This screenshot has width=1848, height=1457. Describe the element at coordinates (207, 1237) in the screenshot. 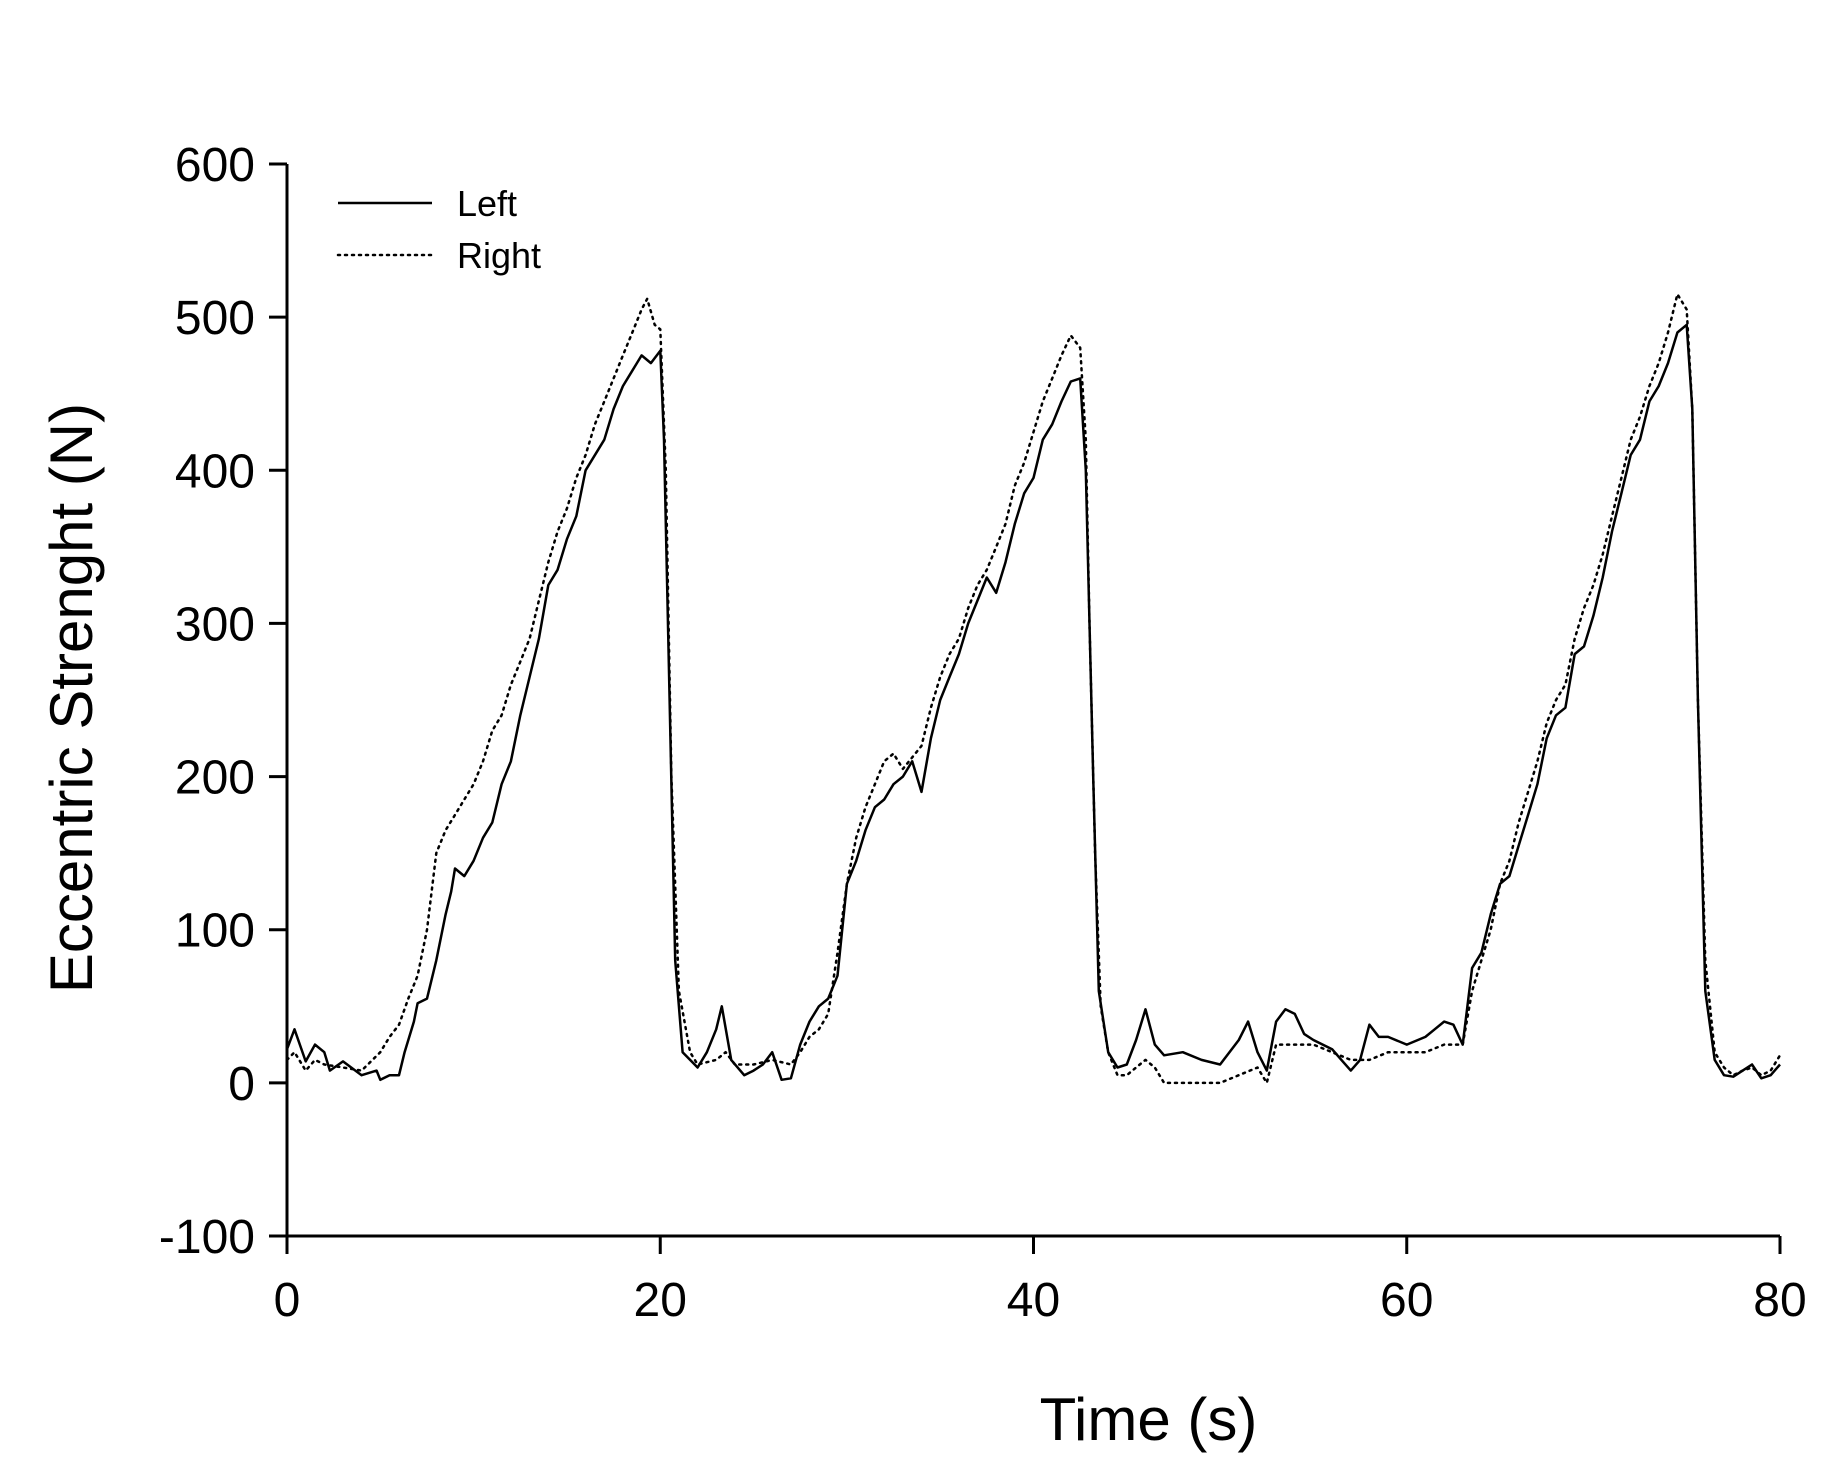

I see `y-tick-label: -100` at that location.